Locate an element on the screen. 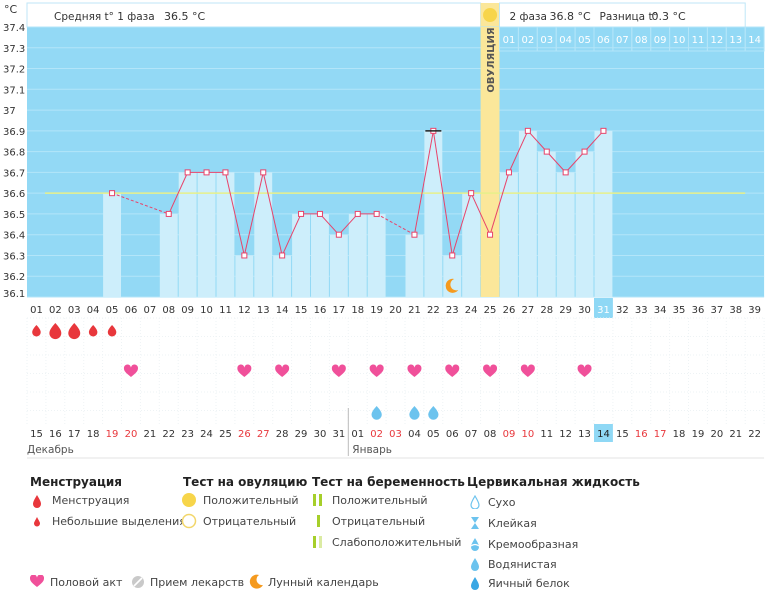 The width and height of the screenshot is (770, 590). month-label-right: Январь is located at coordinates (372, 450).